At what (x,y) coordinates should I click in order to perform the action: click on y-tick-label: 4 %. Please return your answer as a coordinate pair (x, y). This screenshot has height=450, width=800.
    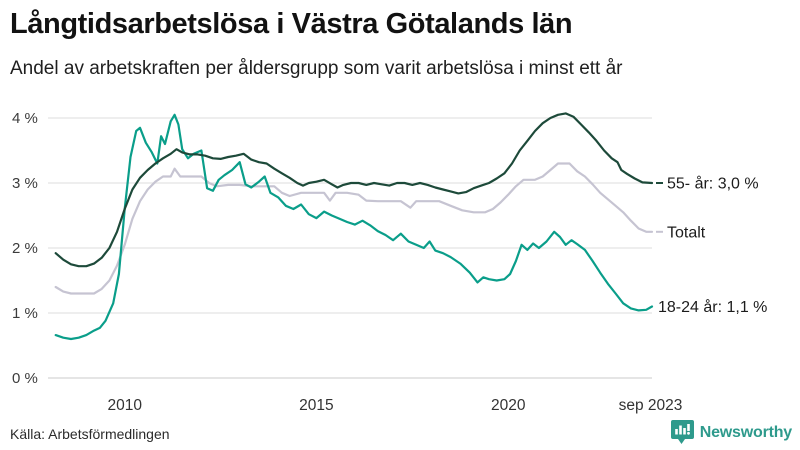
    Looking at the image, I should click on (25, 118).